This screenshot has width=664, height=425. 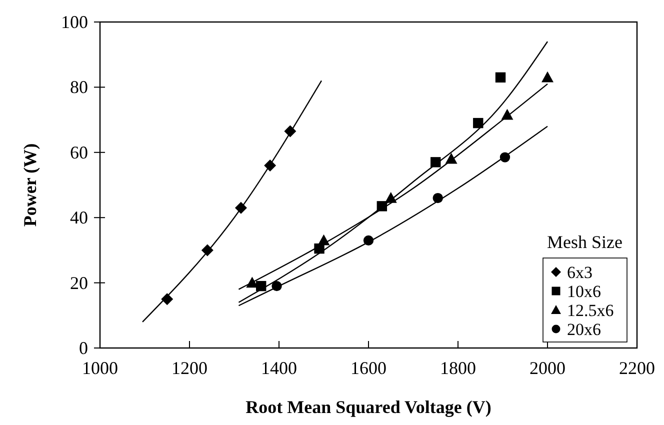 What do you see at coordinates (79, 87) in the screenshot?
I see `y-tick-label: 80` at bounding box center [79, 87].